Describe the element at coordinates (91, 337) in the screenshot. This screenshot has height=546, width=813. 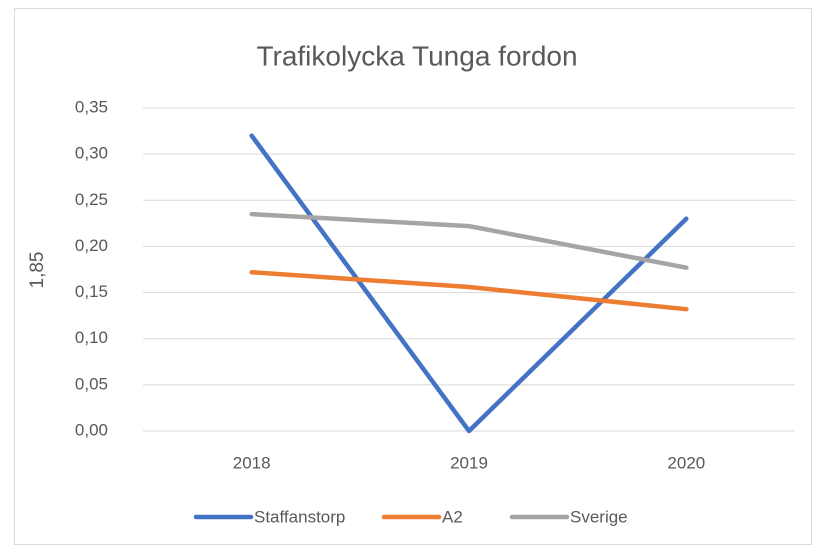
I see `y-tick-label: 0,10` at that location.